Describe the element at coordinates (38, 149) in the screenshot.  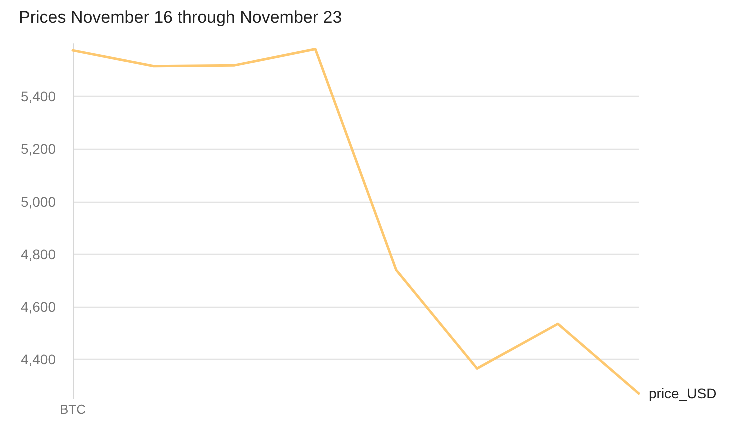
I see `y-tick-label: 5,200` at that location.